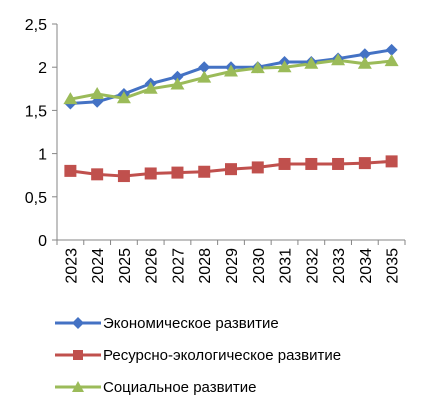 The image size is (431, 417). What do you see at coordinates (178, 266) in the screenshot?
I see `x-tick-label: 2027` at bounding box center [178, 266].